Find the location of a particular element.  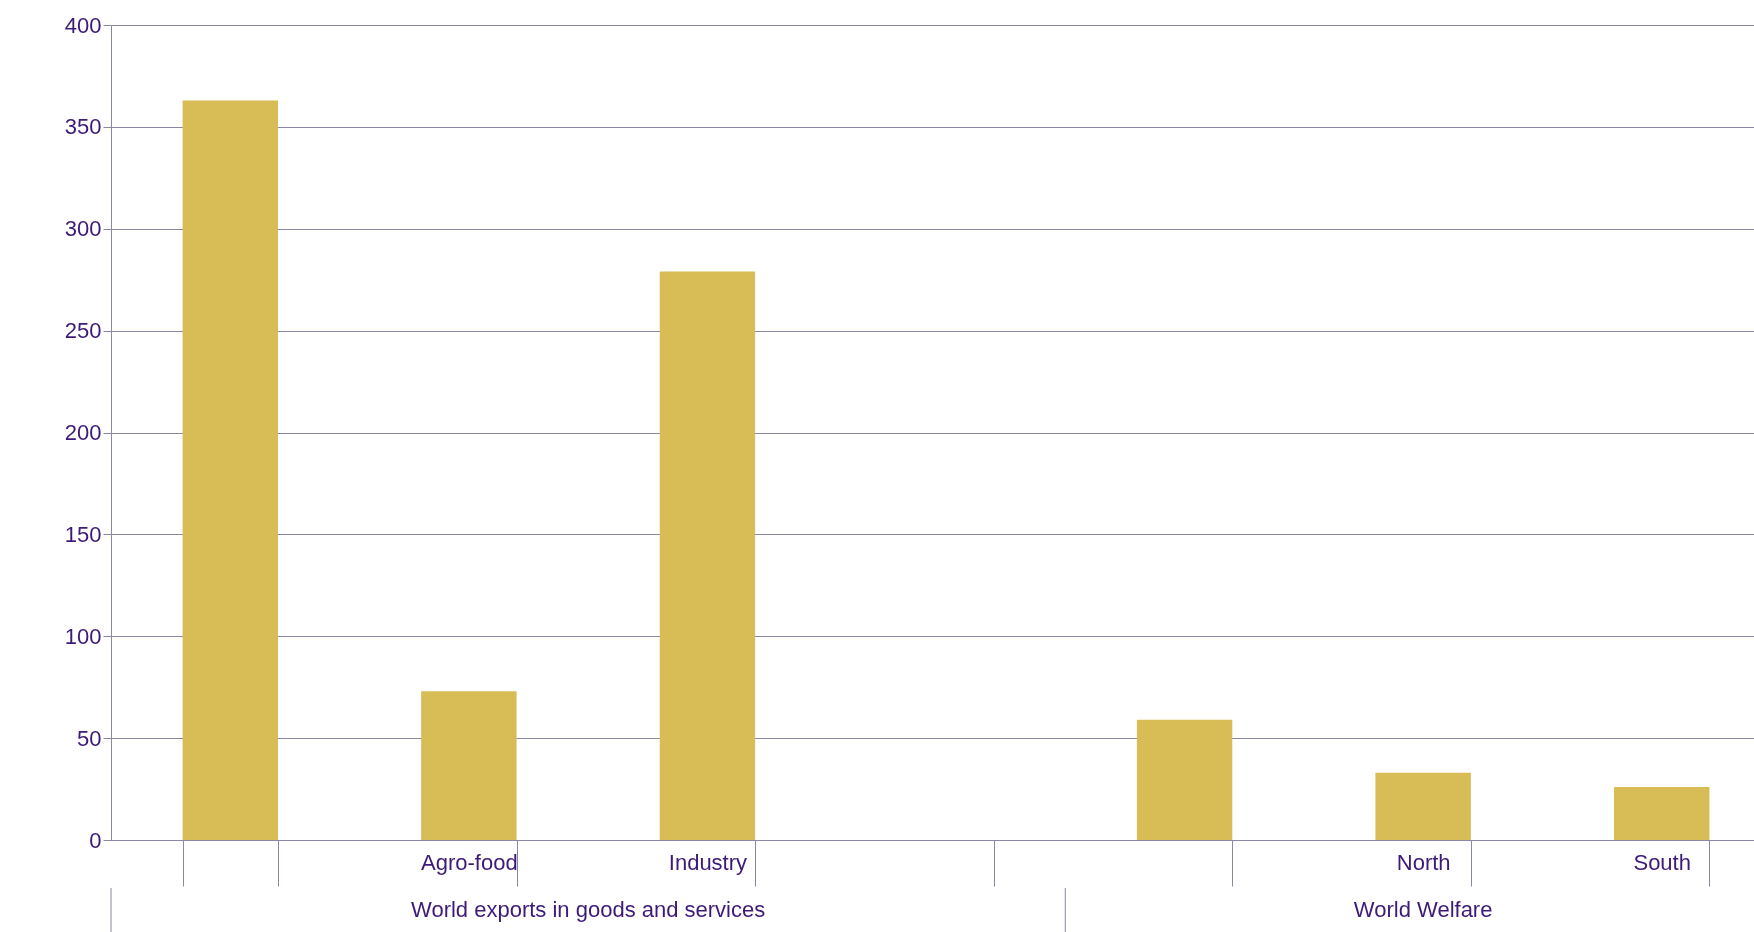

y-tick-label: 350 is located at coordinates (83, 127).